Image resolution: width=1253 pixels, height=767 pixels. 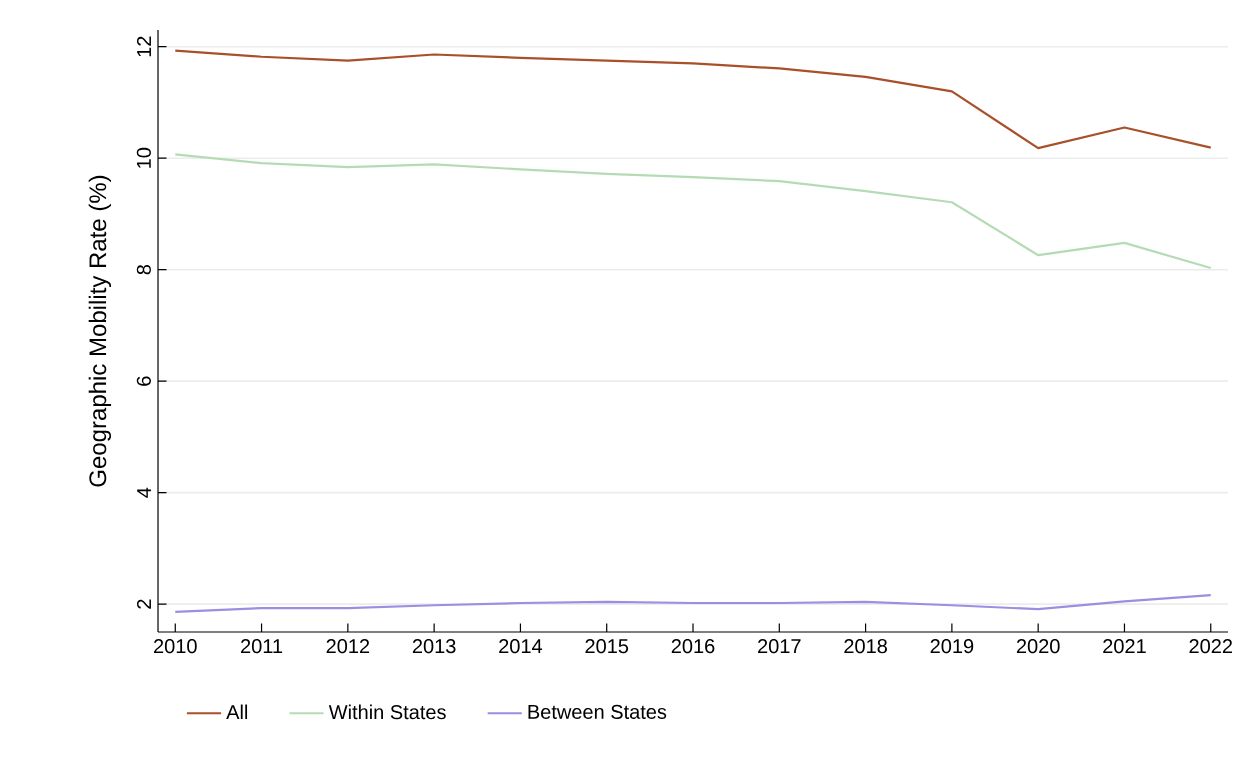 What do you see at coordinates (597, 711) in the screenshot?
I see `legend-label: Between States` at bounding box center [597, 711].